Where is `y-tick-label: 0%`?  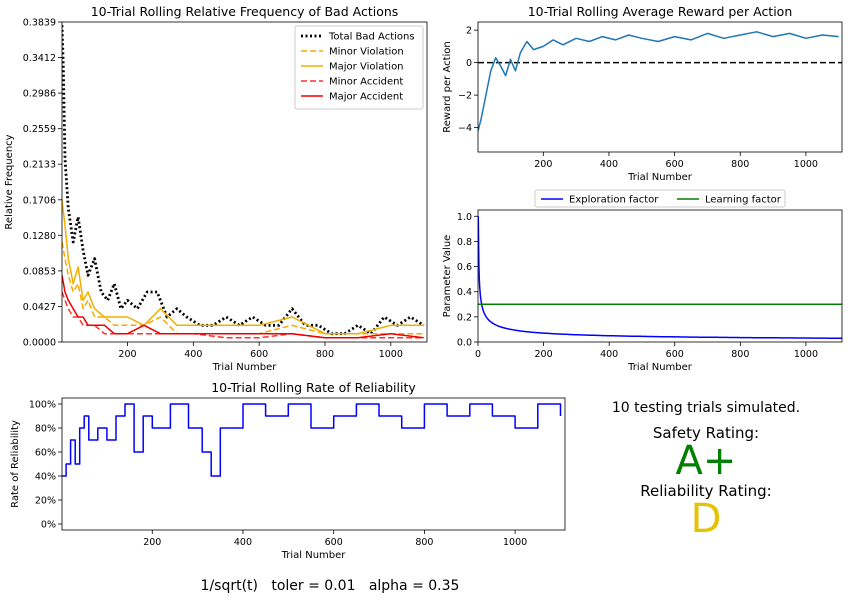 y-tick-label: 0% is located at coordinates (48, 525).